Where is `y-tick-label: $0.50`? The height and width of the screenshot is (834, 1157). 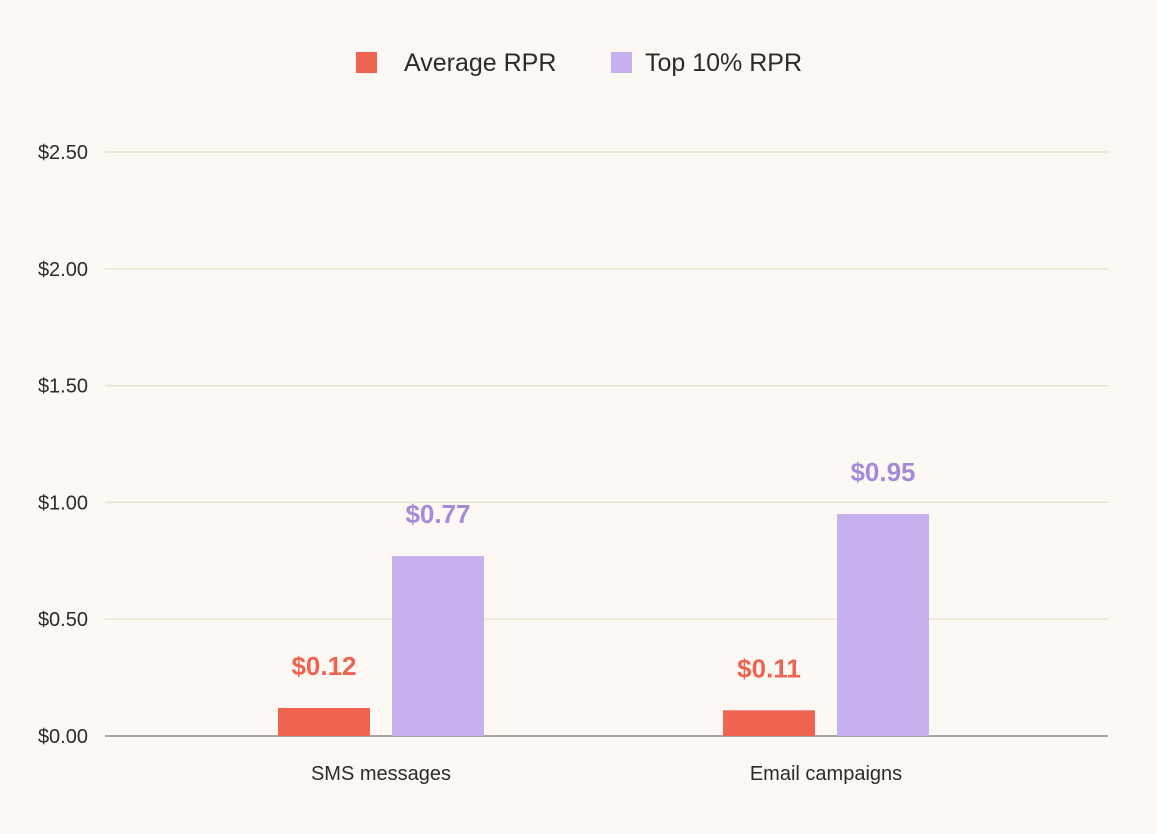 y-tick-label: $0.50 is located at coordinates (63, 620).